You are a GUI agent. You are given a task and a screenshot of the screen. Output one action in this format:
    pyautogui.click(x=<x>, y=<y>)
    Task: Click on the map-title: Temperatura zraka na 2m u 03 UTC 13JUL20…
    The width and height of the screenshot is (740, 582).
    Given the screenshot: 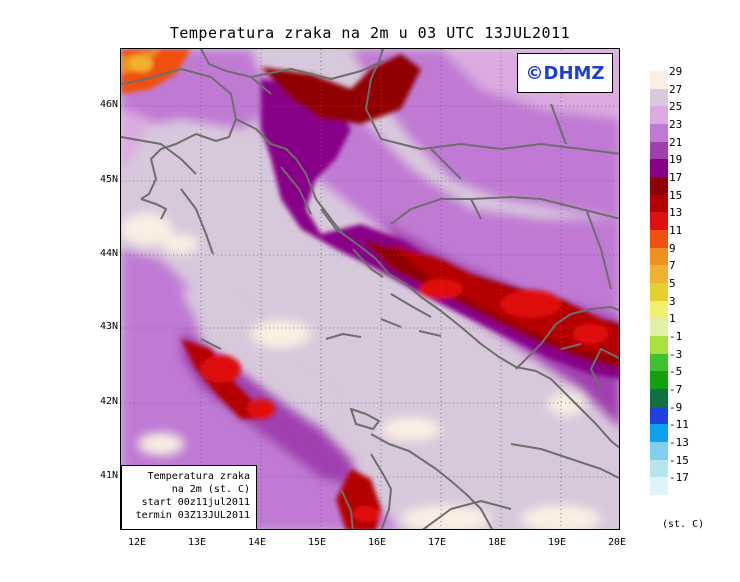 What is the action you would take?
    pyautogui.click(x=370, y=33)
    